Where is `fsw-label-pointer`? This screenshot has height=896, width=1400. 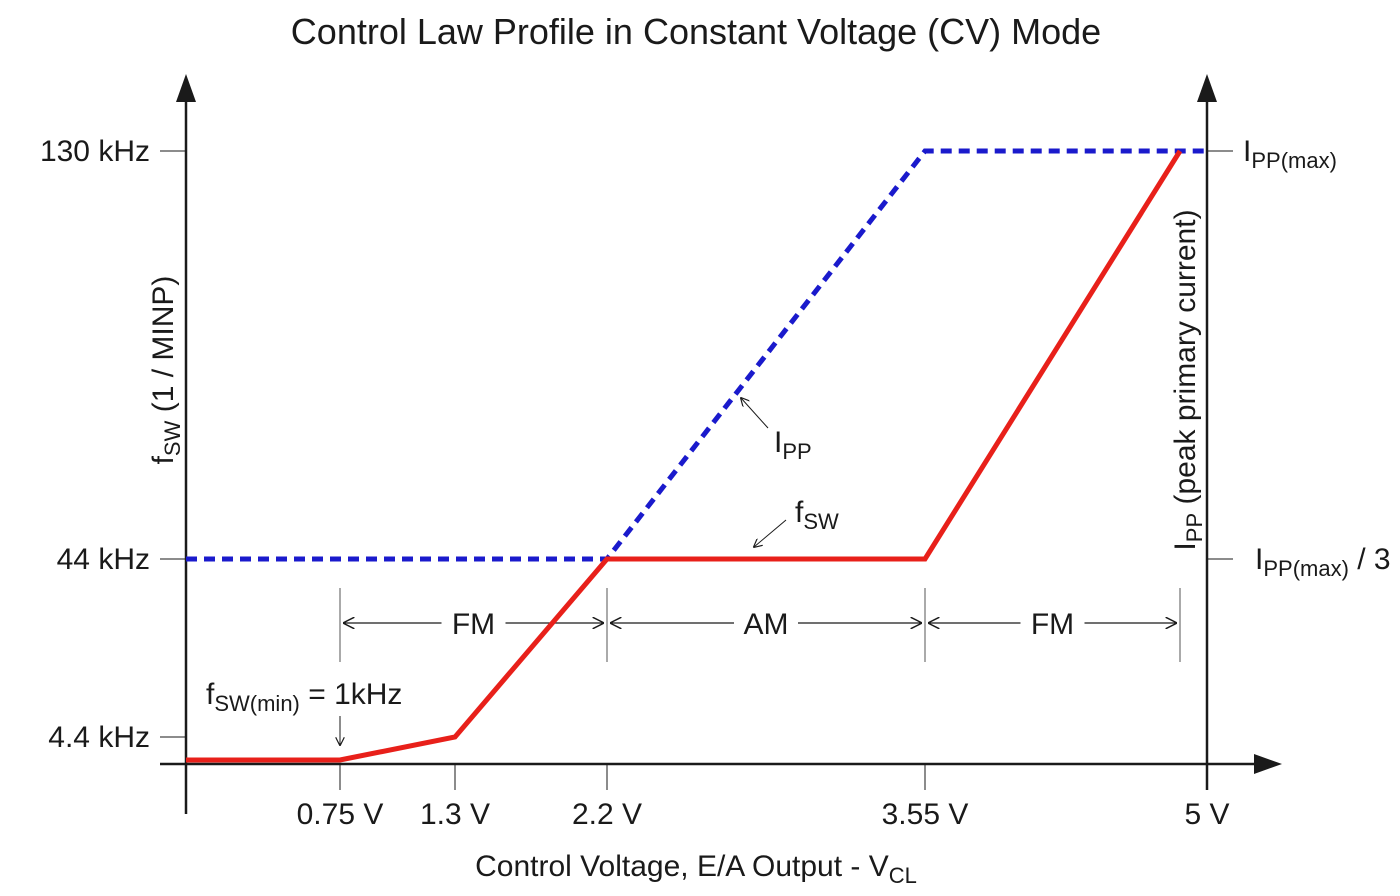
fsw-label-pointer is located at coordinates (770, 533).